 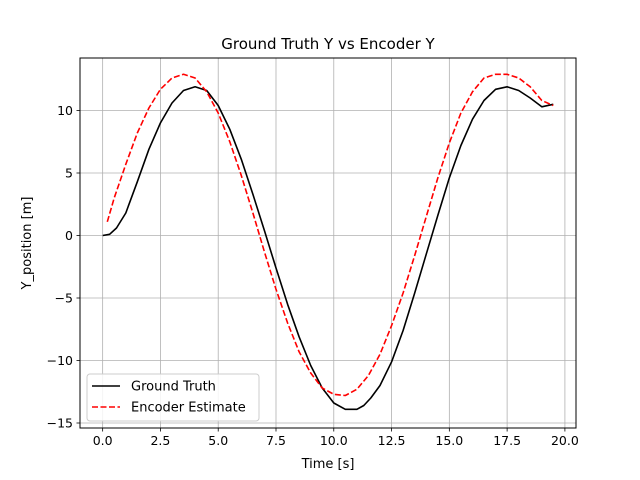 What do you see at coordinates (173, 387) in the screenshot?
I see `legend-label-0: Ground Truth` at bounding box center [173, 387].